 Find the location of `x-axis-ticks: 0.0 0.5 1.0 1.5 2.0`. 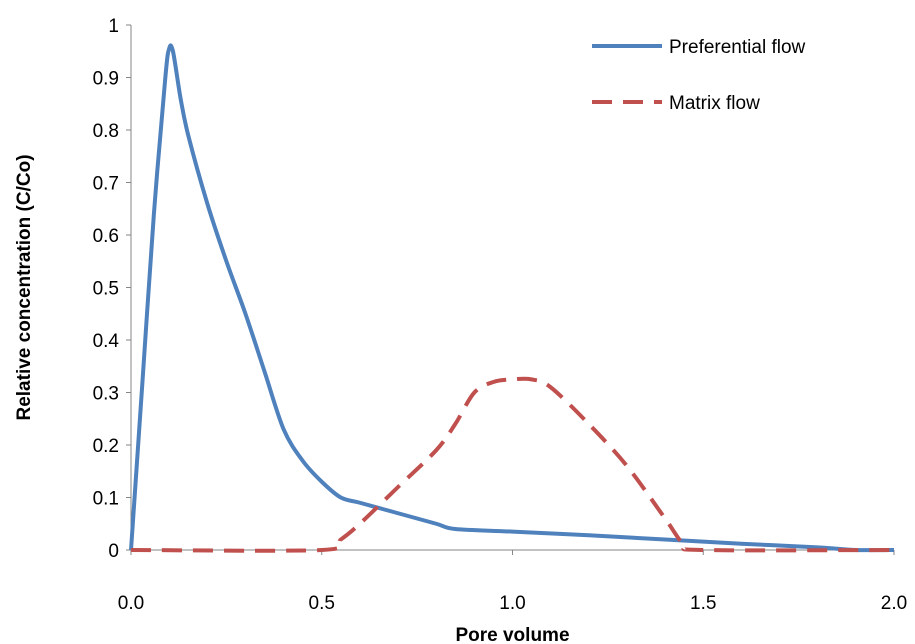

x-axis-ticks: 0.0 0.5 1.0 1.5 2.0 is located at coordinates (512, 582).